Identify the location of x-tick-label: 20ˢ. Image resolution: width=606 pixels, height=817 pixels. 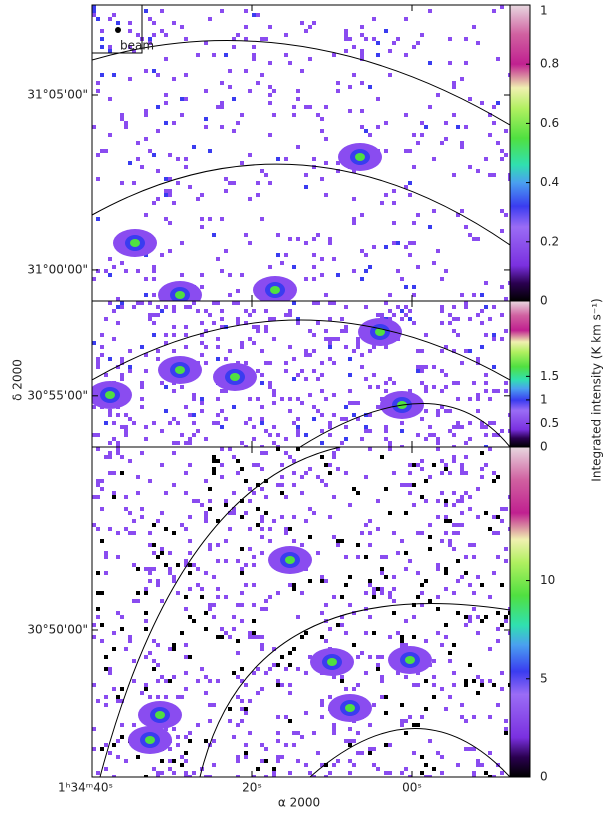
(252, 788).